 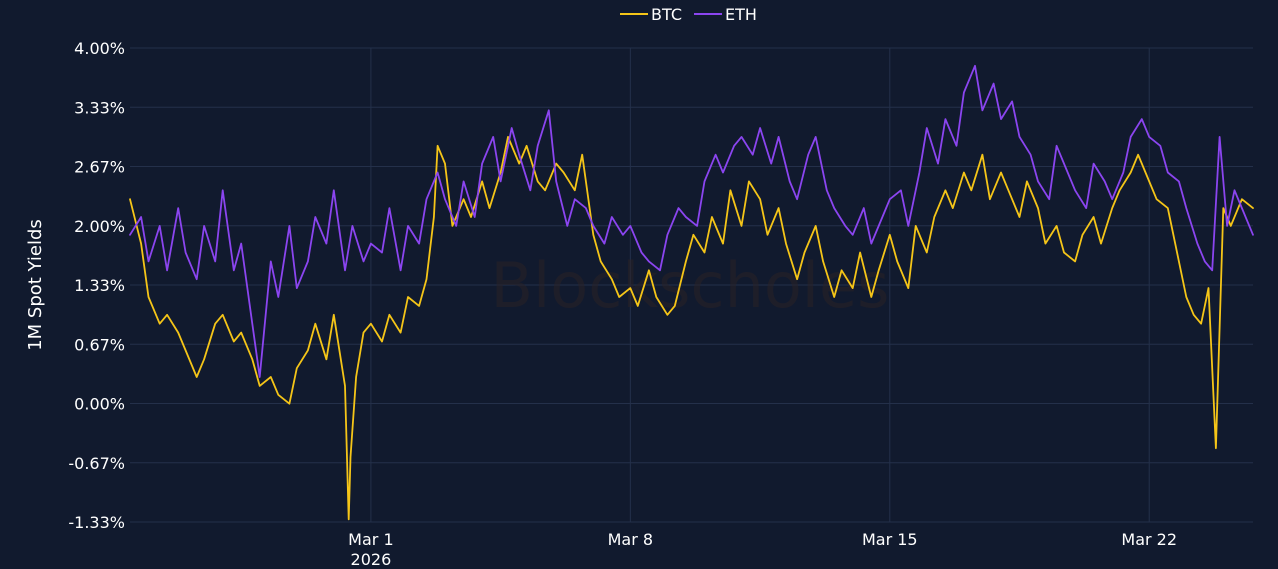 What do you see at coordinates (99, 107) in the screenshot?
I see `y-tick-label: 3.33%` at bounding box center [99, 107].